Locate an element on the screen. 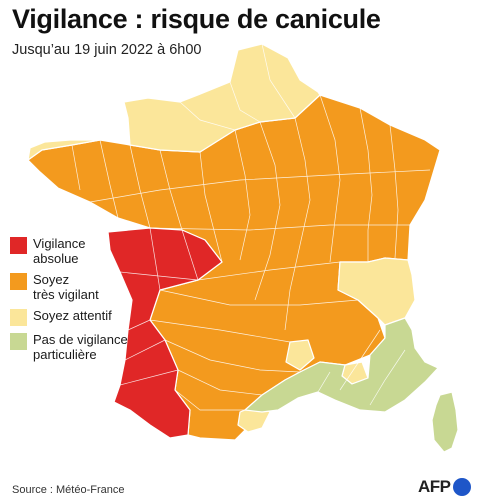  source-credit: Source : Météo-France is located at coordinates (68, 490).